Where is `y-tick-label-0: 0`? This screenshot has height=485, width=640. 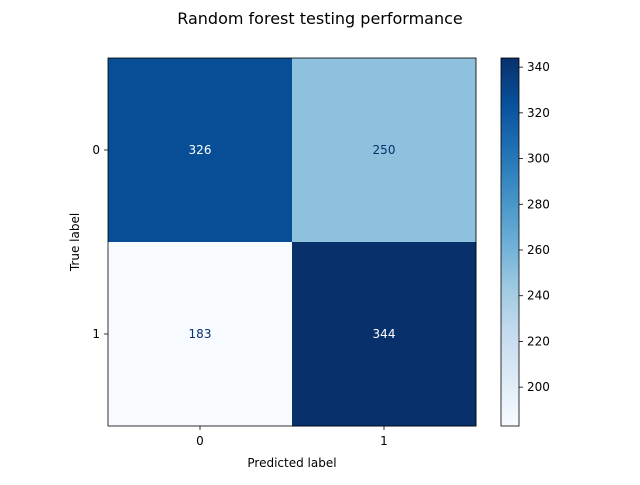
y-tick-label-0: 0 is located at coordinates (96, 150).